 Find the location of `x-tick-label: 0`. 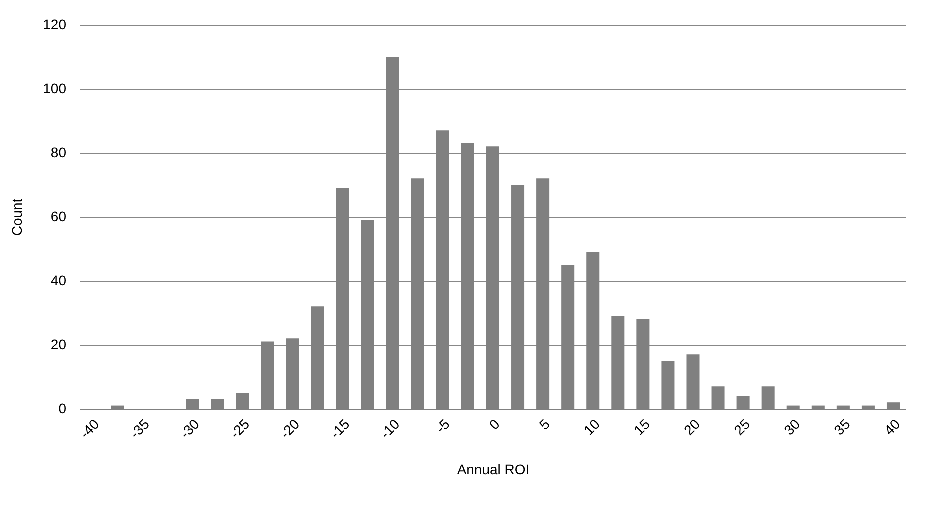

x-tick-label: 0 is located at coordinates (495, 424).